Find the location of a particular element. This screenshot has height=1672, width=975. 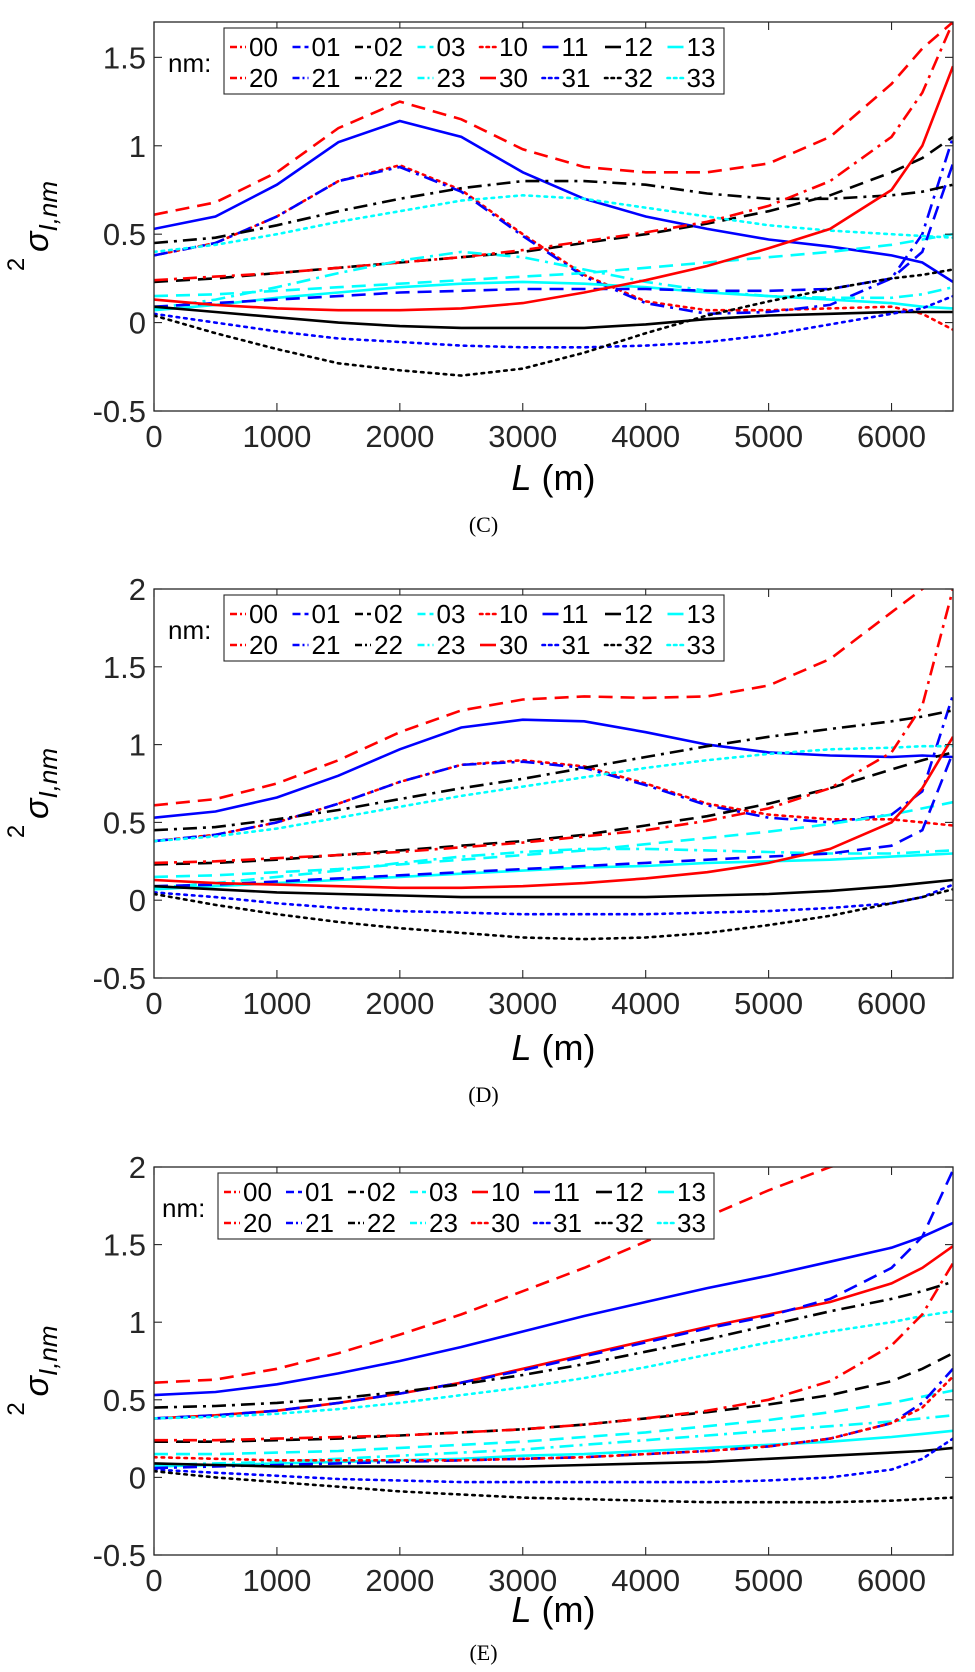

y-tick-label: 2 is located at coordinates (137, 589).